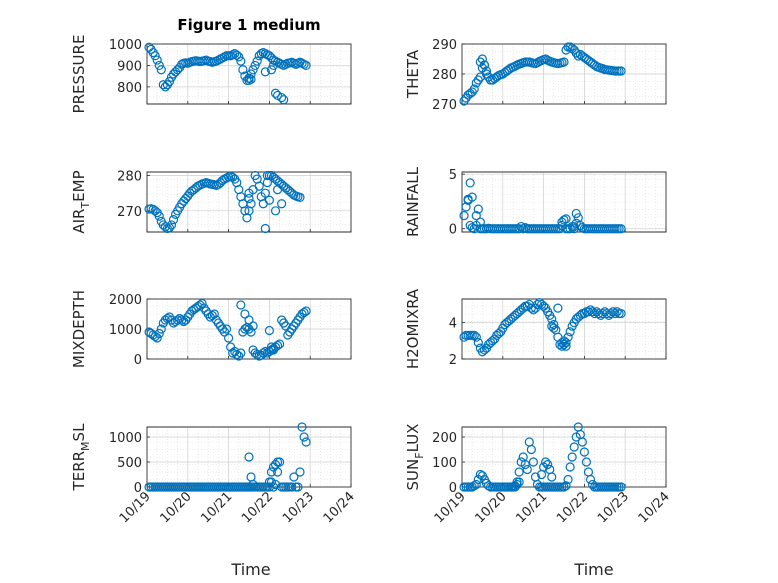 The image size is (778, 583). What do you see at coordinates (138, 360) in the screenshot?
I see `y-tick-label: 0` at bounding box center [138, 360].